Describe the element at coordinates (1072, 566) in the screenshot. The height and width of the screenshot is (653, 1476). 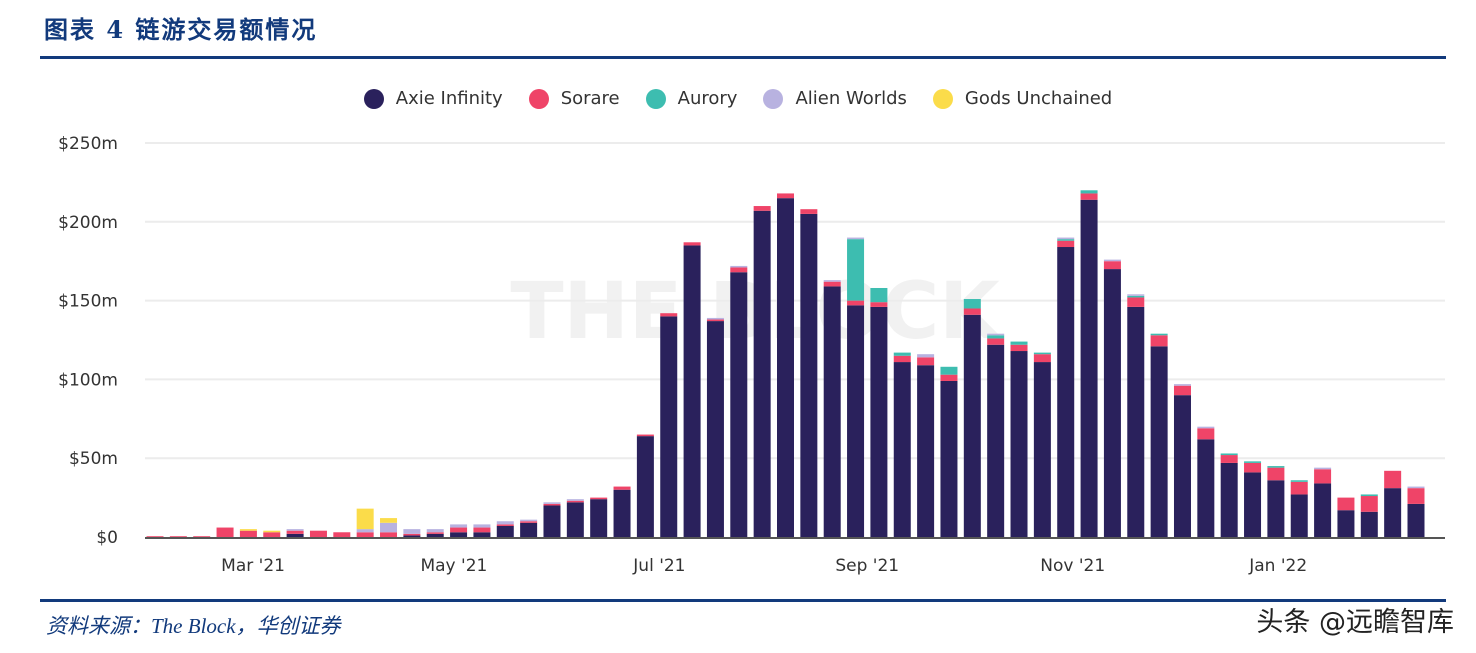
I see `x-tick-label: Nov '21` at that location.